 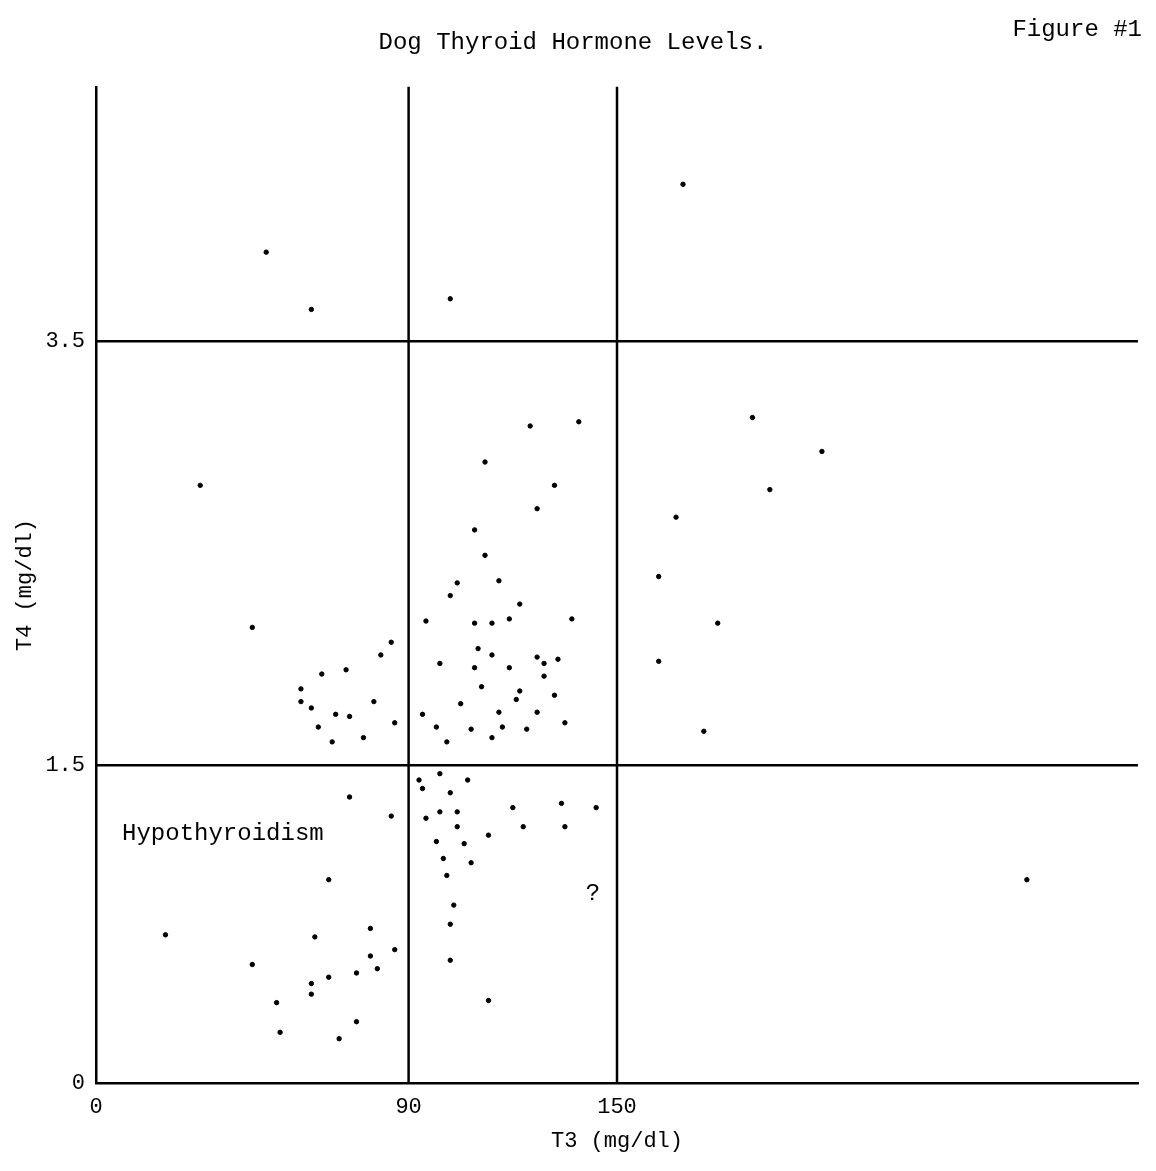 I want to click on y-tick-label: 1.5, so click(x=65, y=766).